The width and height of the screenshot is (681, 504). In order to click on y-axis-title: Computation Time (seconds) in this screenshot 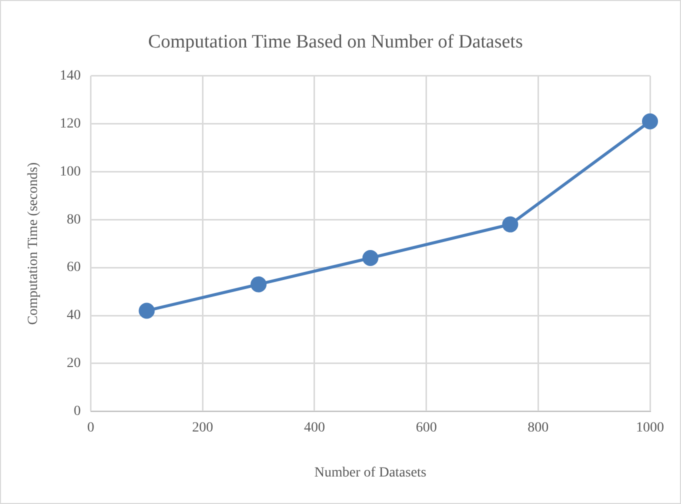, I will do `click(34, 243)`.